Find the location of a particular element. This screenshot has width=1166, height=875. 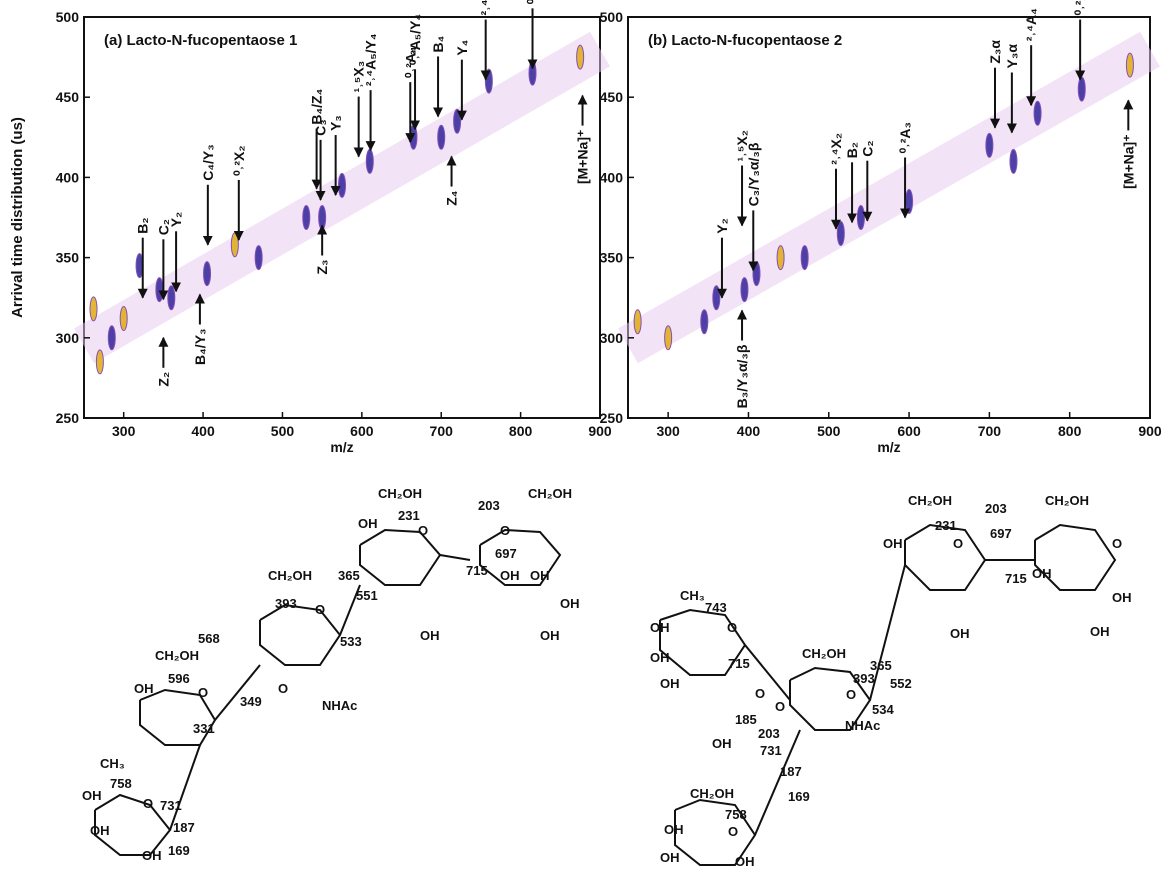

annotation-label: ⁰˒²A₃ is located at coordinates (905, 138).